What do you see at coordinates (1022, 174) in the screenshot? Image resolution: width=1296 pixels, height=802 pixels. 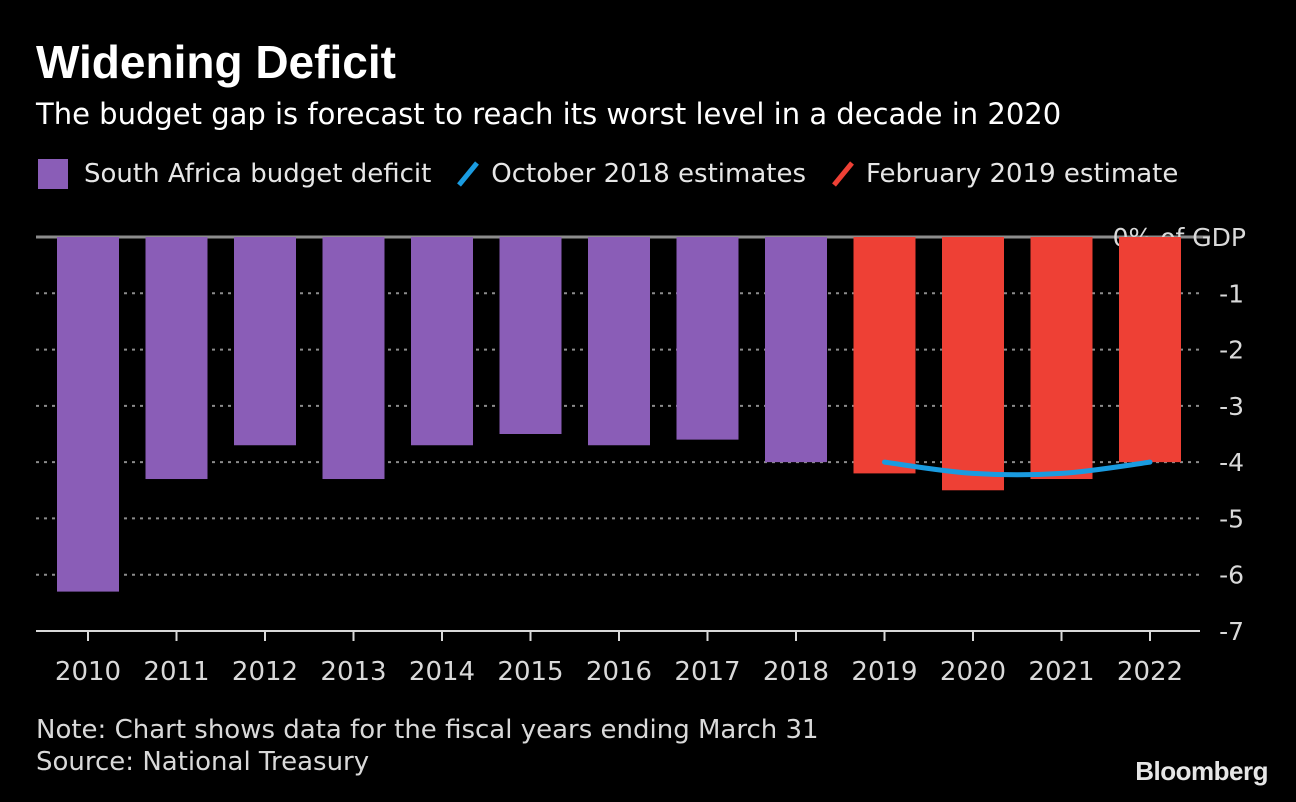 I see `legend-label-february: February 2019 estimate` at bounding box center [1022, 174].